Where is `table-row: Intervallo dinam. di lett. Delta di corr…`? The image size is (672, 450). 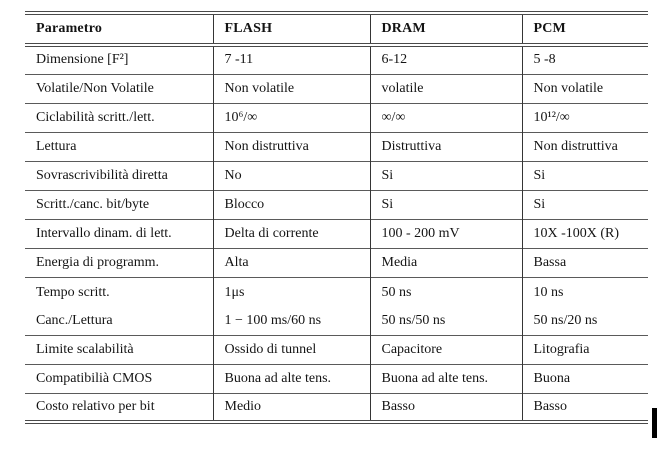
table-row: Intervallo dinam. di lett. Delta di corr… is located at coordinates (336, 233).